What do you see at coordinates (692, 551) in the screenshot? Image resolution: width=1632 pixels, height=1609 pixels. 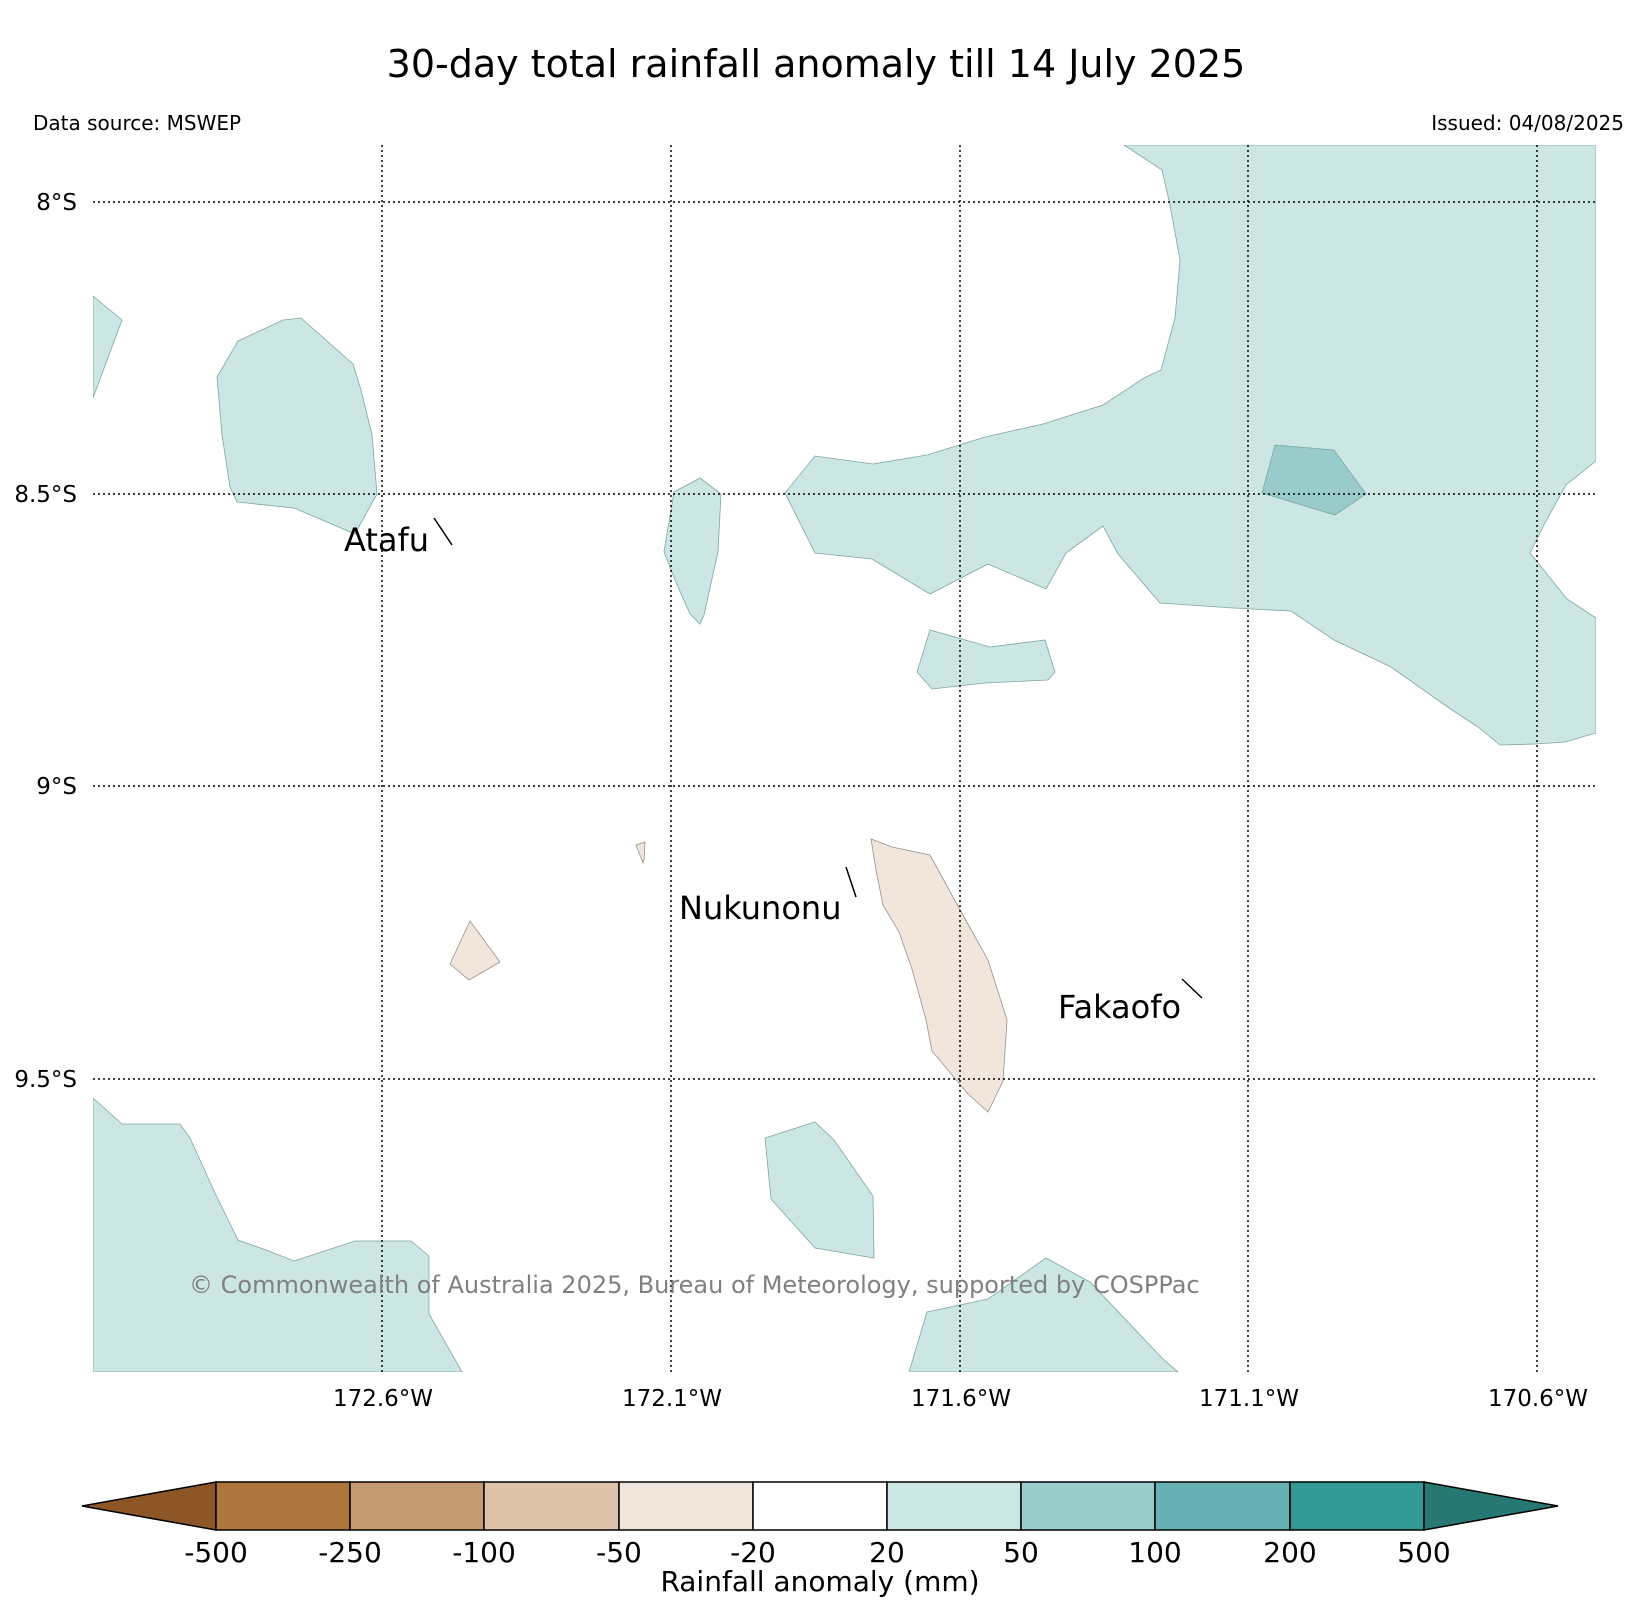 I see `wet-region-central-sliver` at bounding box center [692, 551].